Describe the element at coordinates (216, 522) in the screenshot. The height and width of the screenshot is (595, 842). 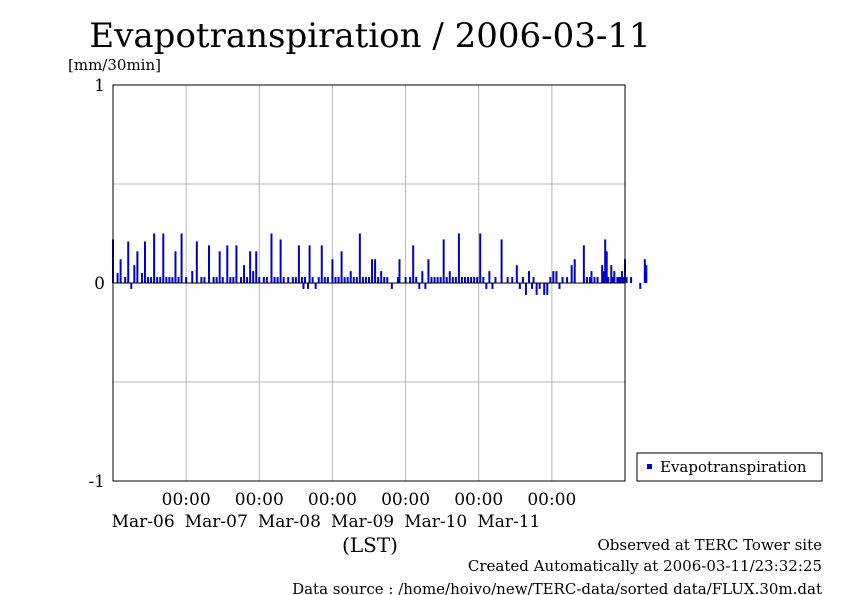
I see `x-tick-date: Mar-07` at that location.